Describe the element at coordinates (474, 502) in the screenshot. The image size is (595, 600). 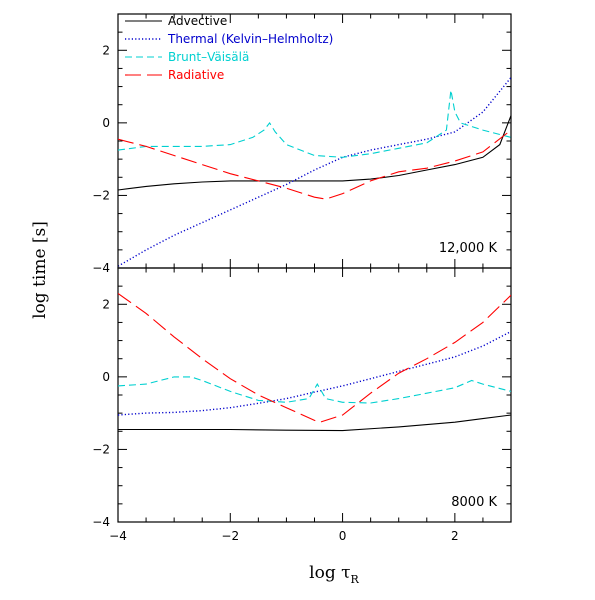
I see `panel-2-label: 8000 K` at that location.